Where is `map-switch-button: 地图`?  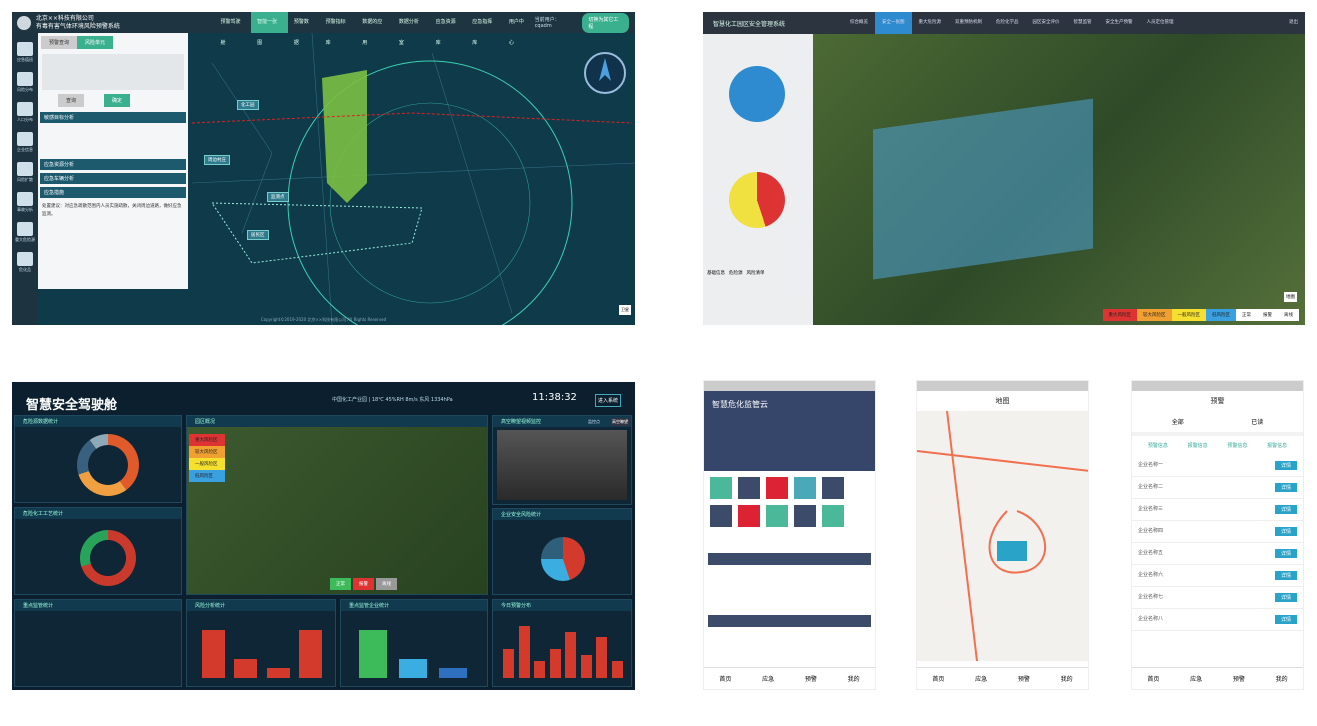 map-switch-button: 地图 is located at coordinates (1290, 297).